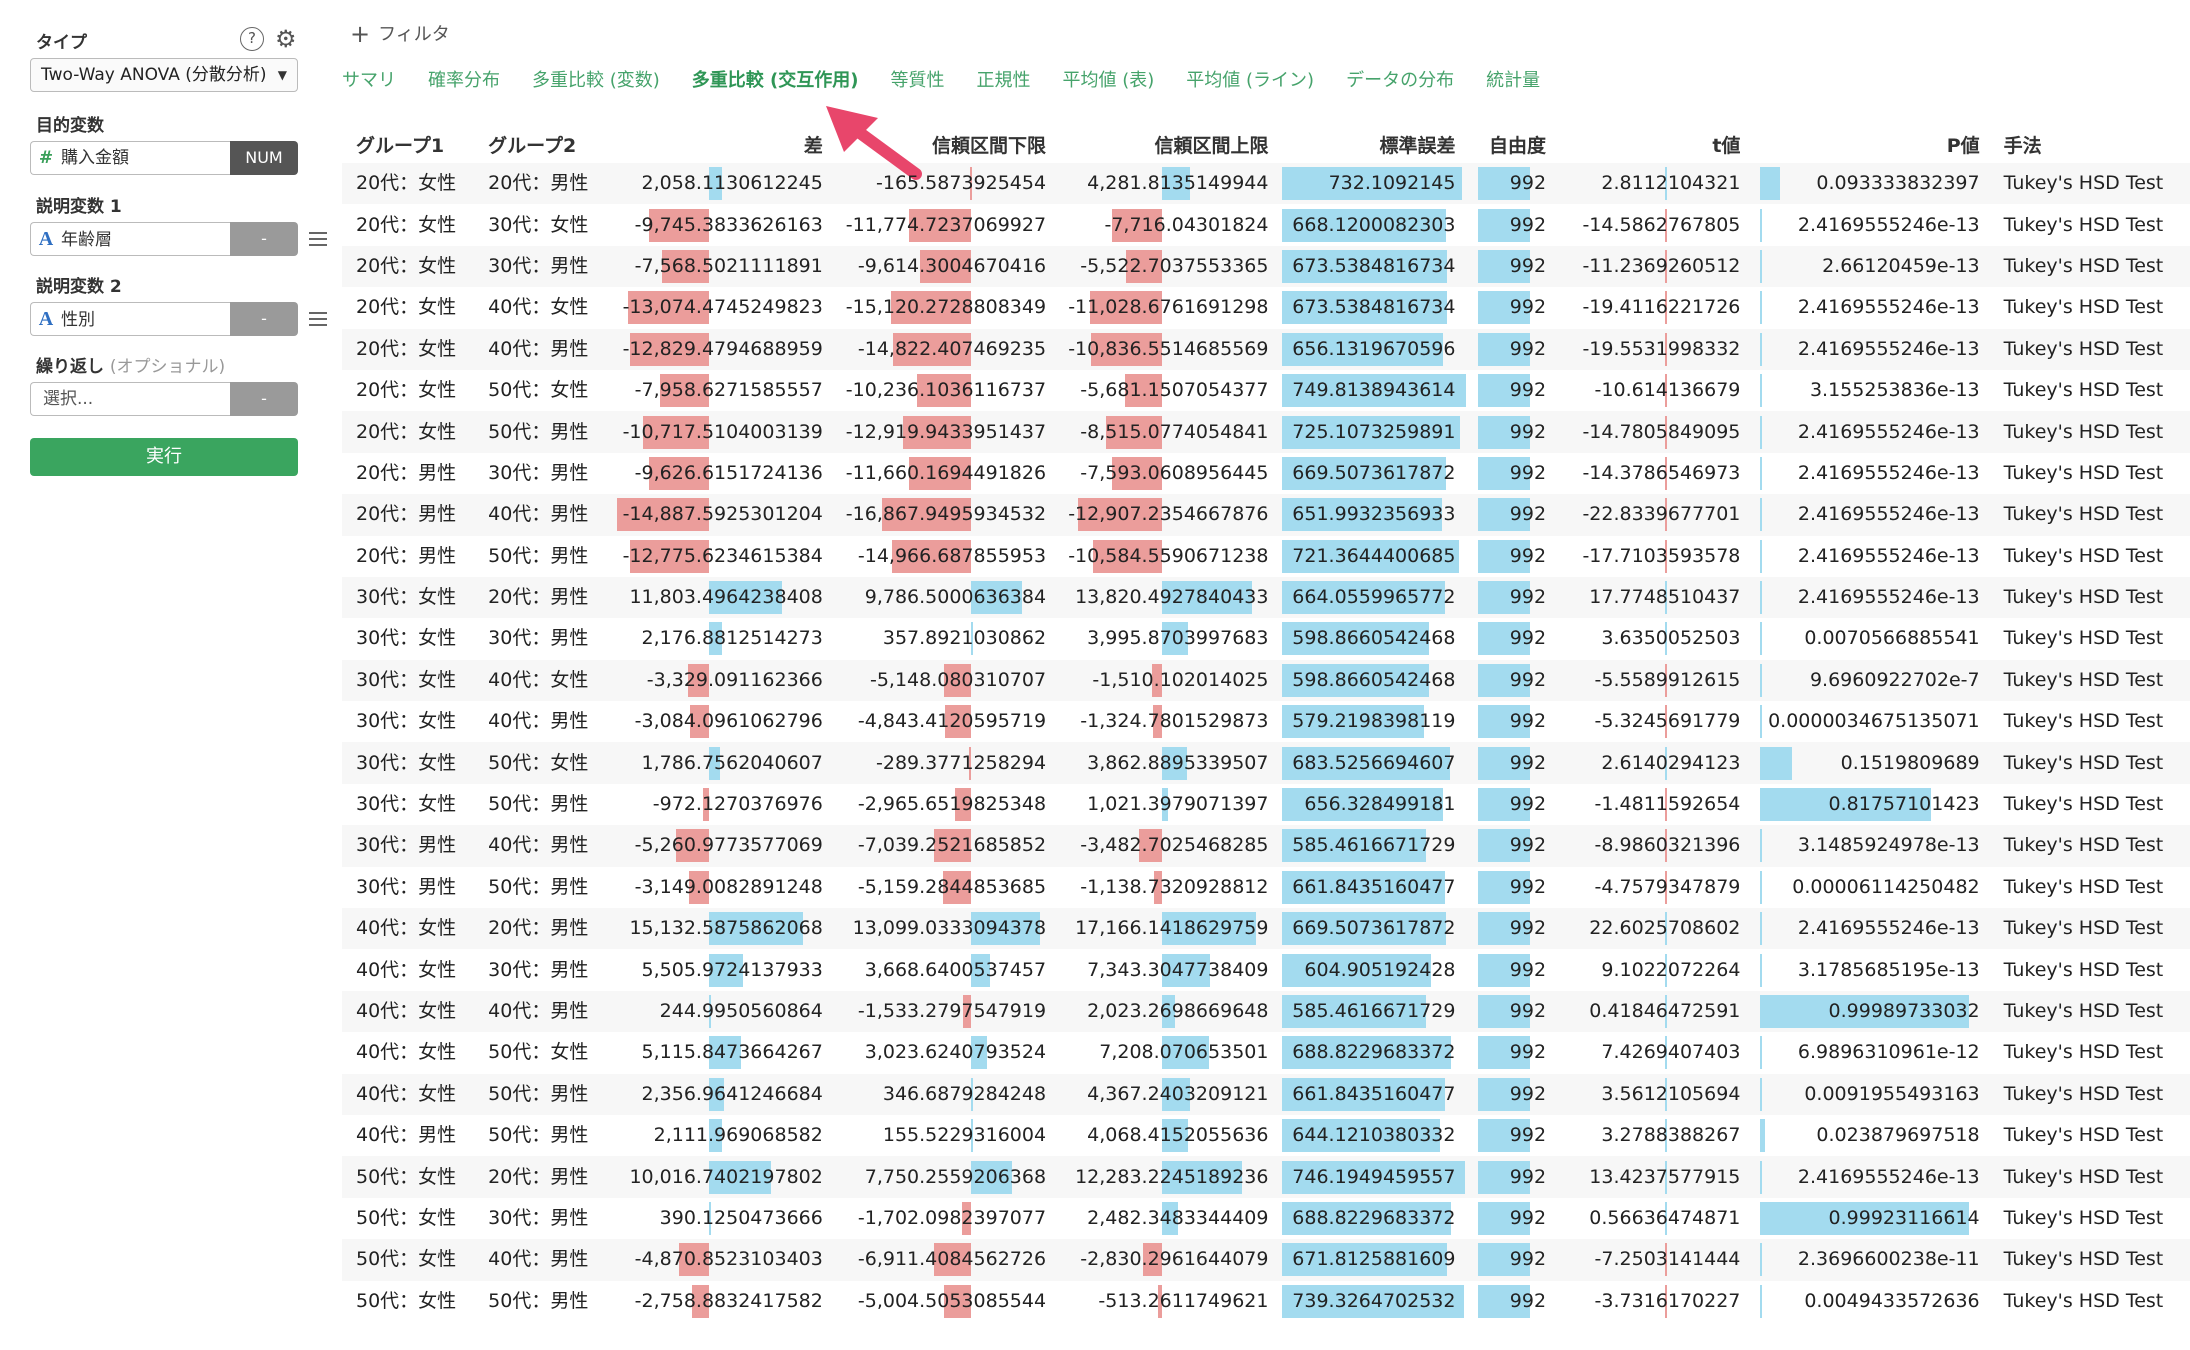 The image size is (2190, 1350). I want to click on cell-group2: 30代：男性, so click(537, 969).